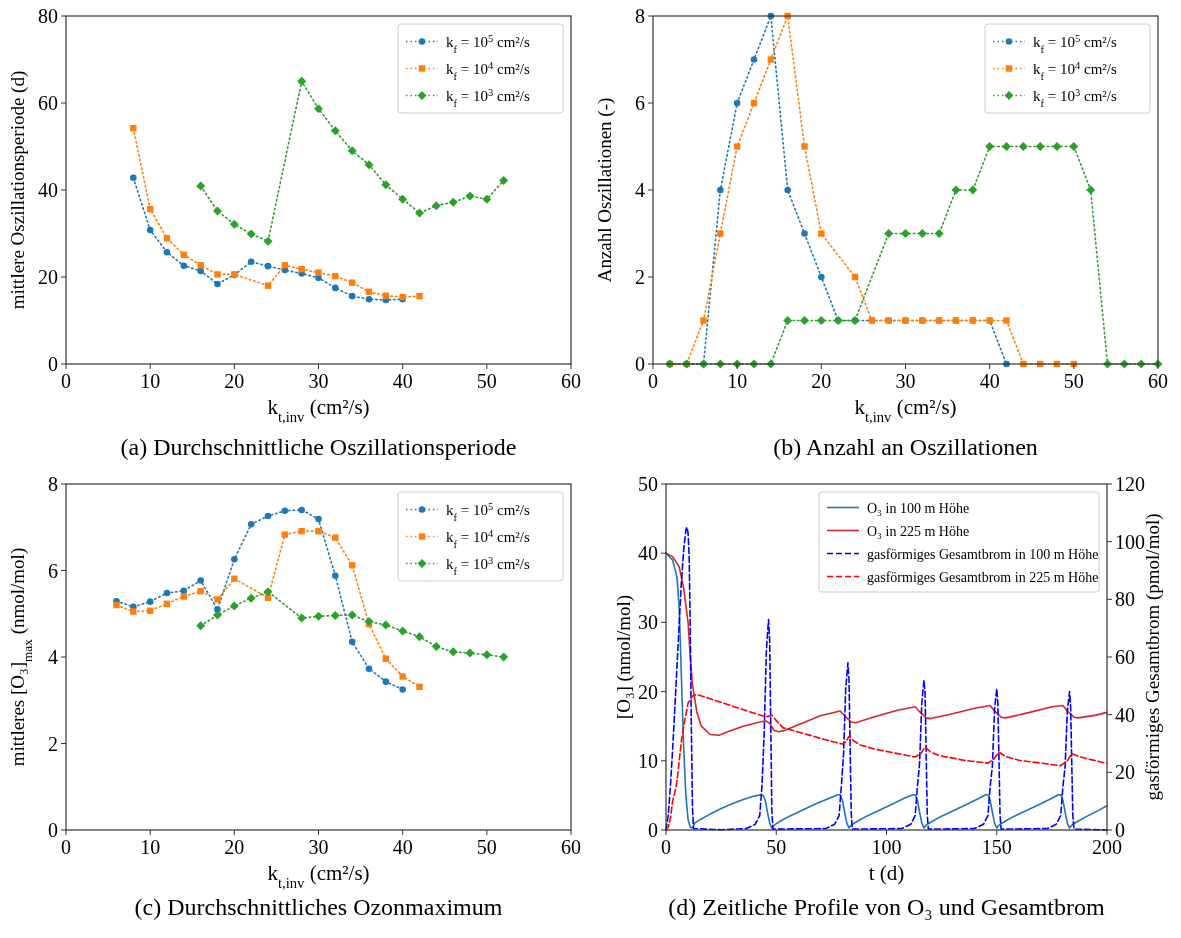  I want to click on legend-label: gasförmiges Gesamtbrom in 100 m Höhe, so click(983, 554).